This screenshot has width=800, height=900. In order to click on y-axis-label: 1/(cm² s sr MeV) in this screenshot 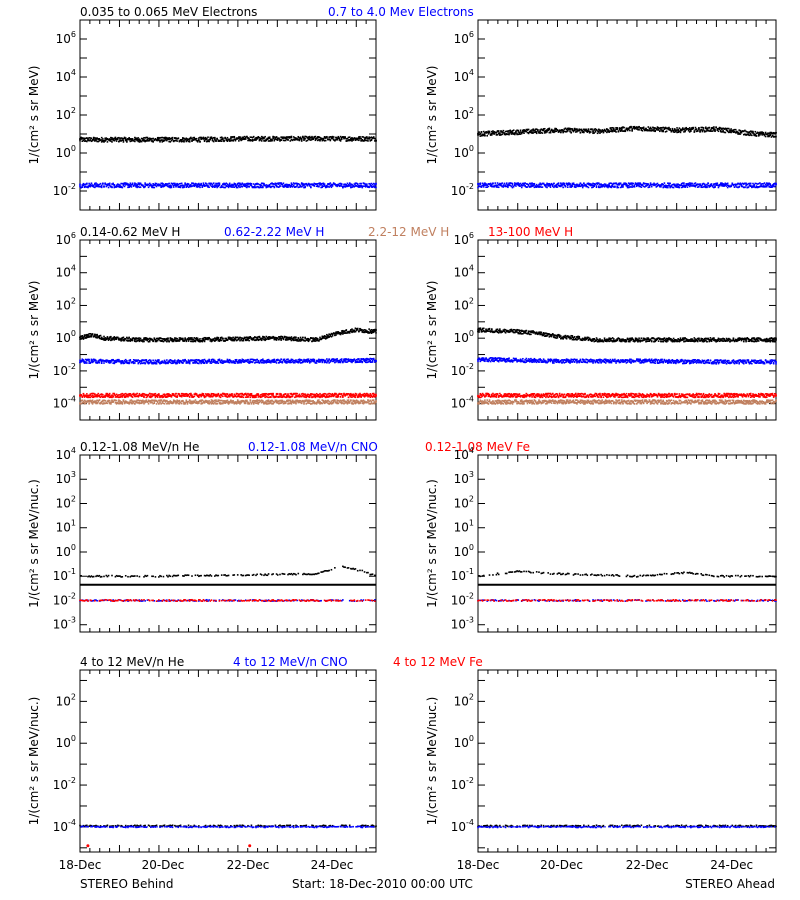, I will do `click(34, 115)`.